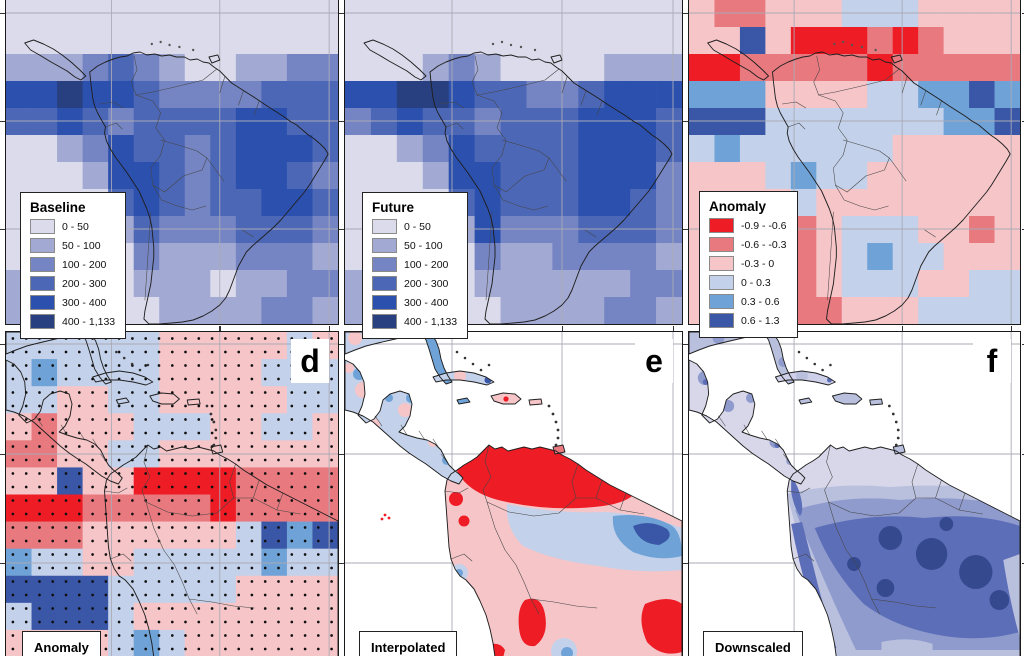 The width and height of the screenshot is (1024, 656). I want to click on legend-item-label: 0.3 - 0.6, so click(760, 301).